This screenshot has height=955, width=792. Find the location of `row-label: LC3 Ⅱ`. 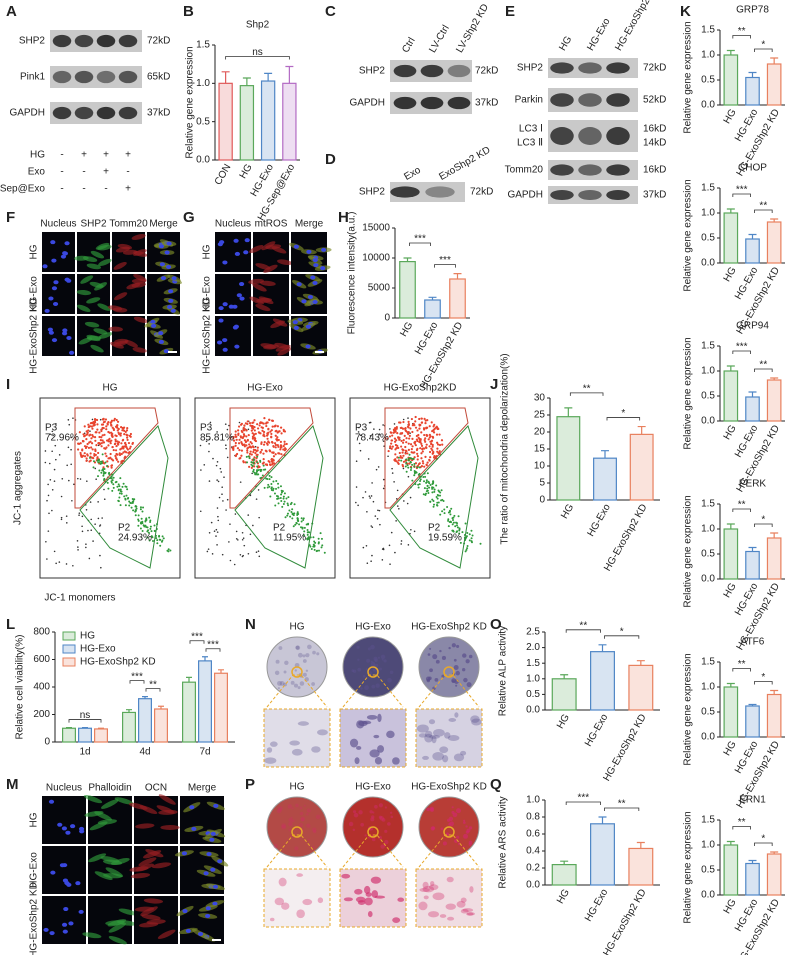

row-label: LC3 Ⅱ is located at coordinates (530, 143).